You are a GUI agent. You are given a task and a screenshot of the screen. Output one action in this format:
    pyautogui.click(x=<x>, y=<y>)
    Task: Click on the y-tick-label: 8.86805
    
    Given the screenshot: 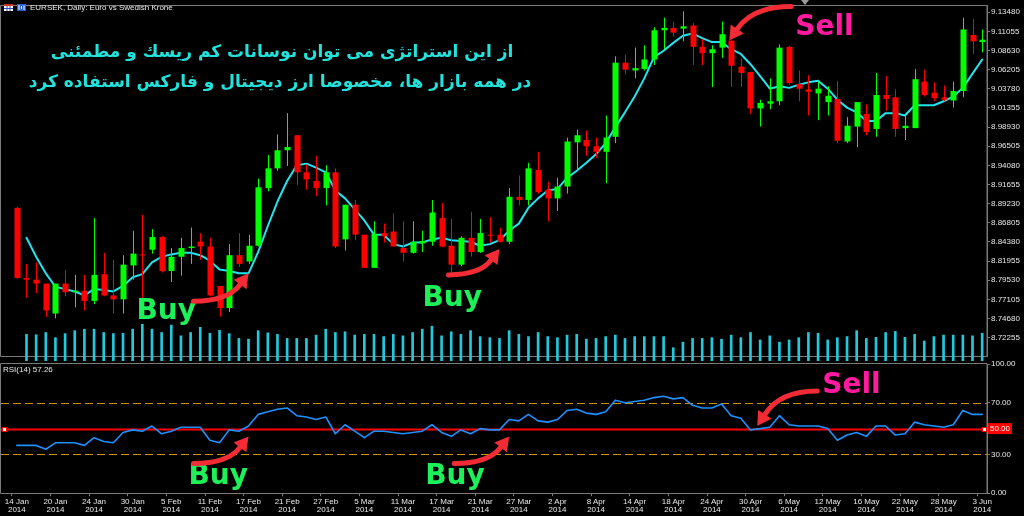 What is the action you would take?
    pyautogui.click(x=1006, y=222)
    